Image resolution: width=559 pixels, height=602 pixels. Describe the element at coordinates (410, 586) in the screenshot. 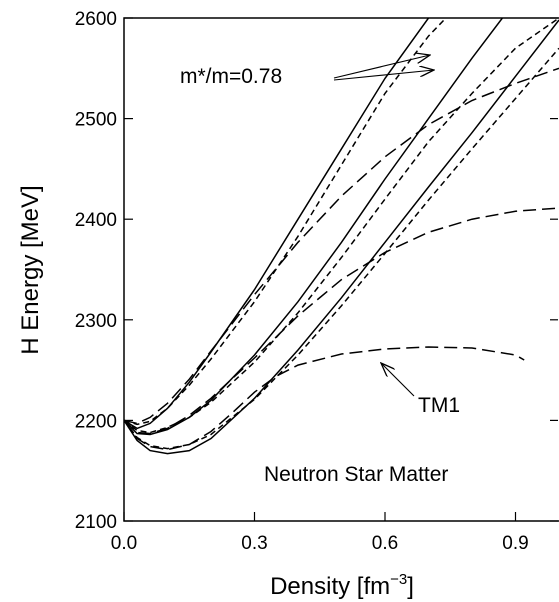

I see `x-axis-title-end: ]` at that location.